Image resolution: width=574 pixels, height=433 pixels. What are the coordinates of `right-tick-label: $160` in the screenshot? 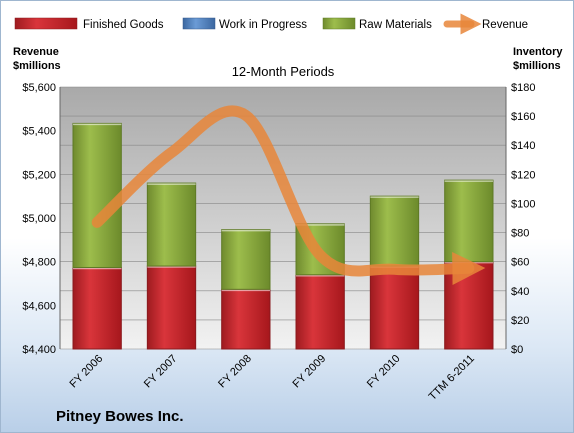 It's located at (523, 117).